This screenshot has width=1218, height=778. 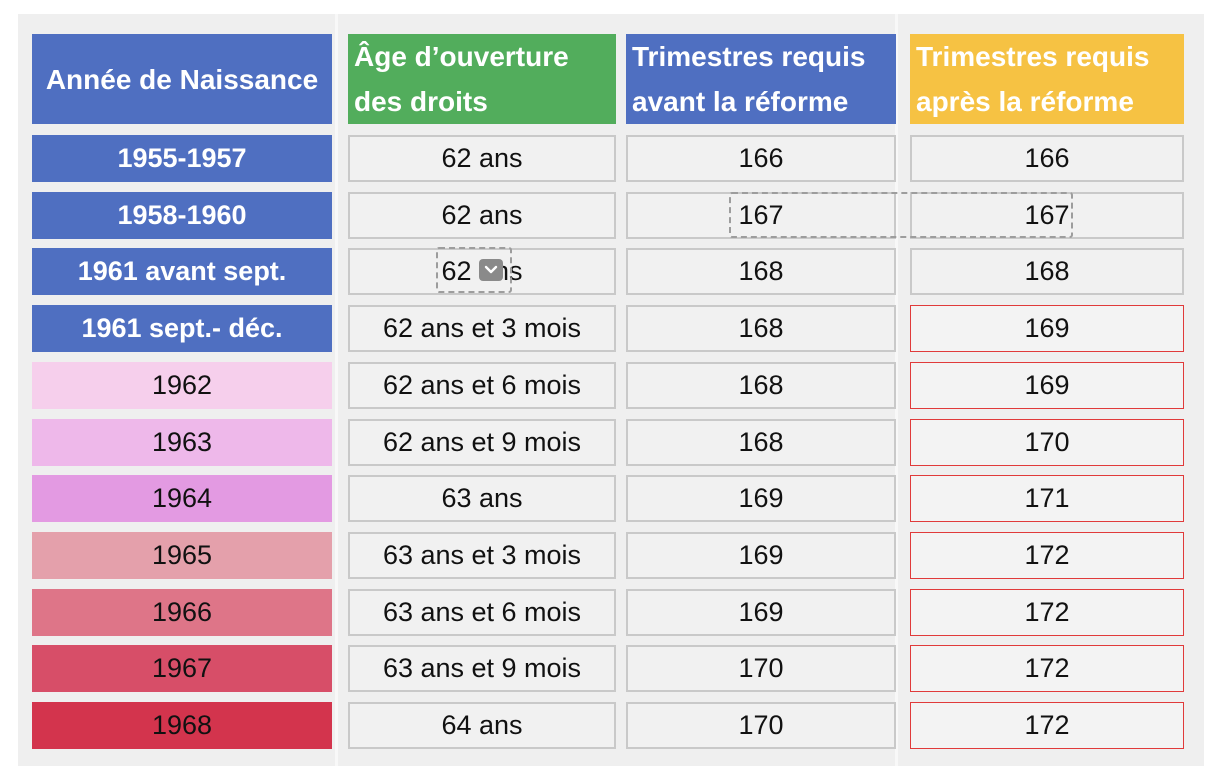 I want to click on header-annee-de-naissance: Année de Naissance, so click(x=182, y=79).